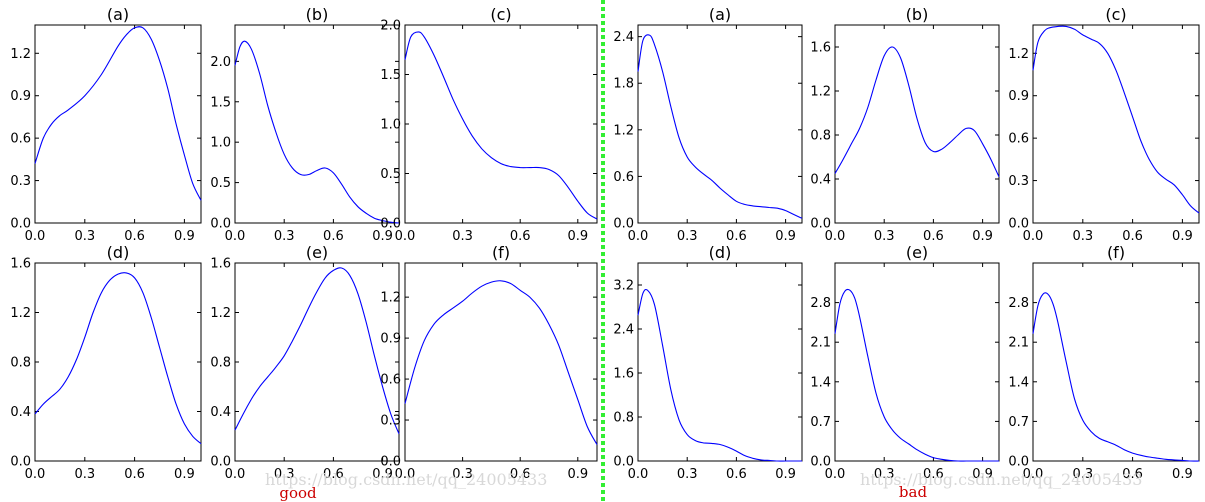 The width and height of the screenshot is (1205, 502). I want to click on panel-bad-c: (c) 0.0 0.3 0.6 0.9 1.2 0.0 0.3 0.6 0.9, so click(1104, 124).